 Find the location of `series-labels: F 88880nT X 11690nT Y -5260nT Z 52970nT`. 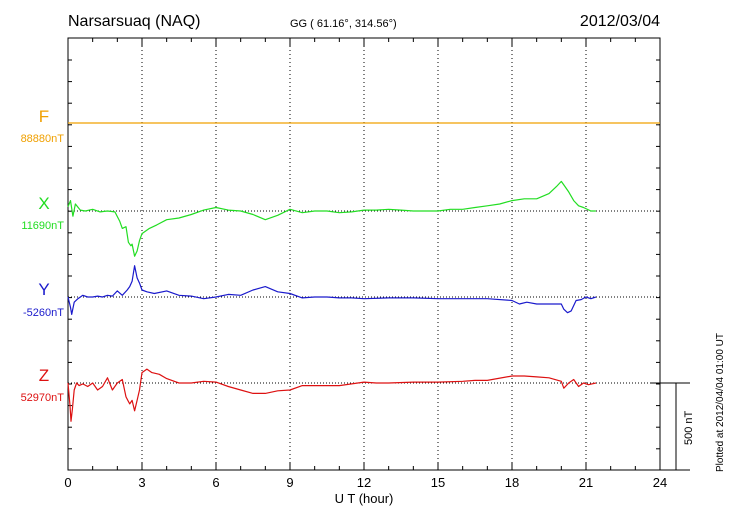

series-labels: F 88880nT X 11690nT Y -5260nT Z 52970nT is located at coordinates (43, 255).